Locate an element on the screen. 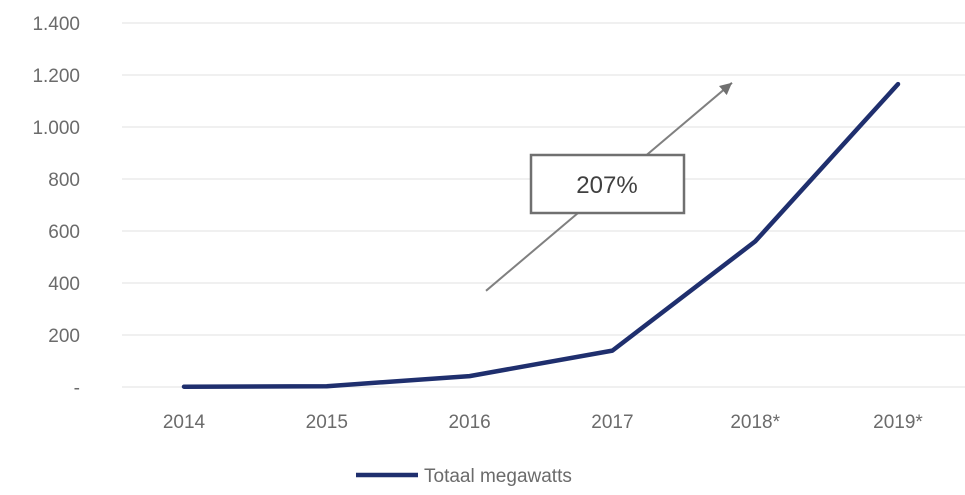  x-tick-label: 2019* is located at coordinates (898, 422).